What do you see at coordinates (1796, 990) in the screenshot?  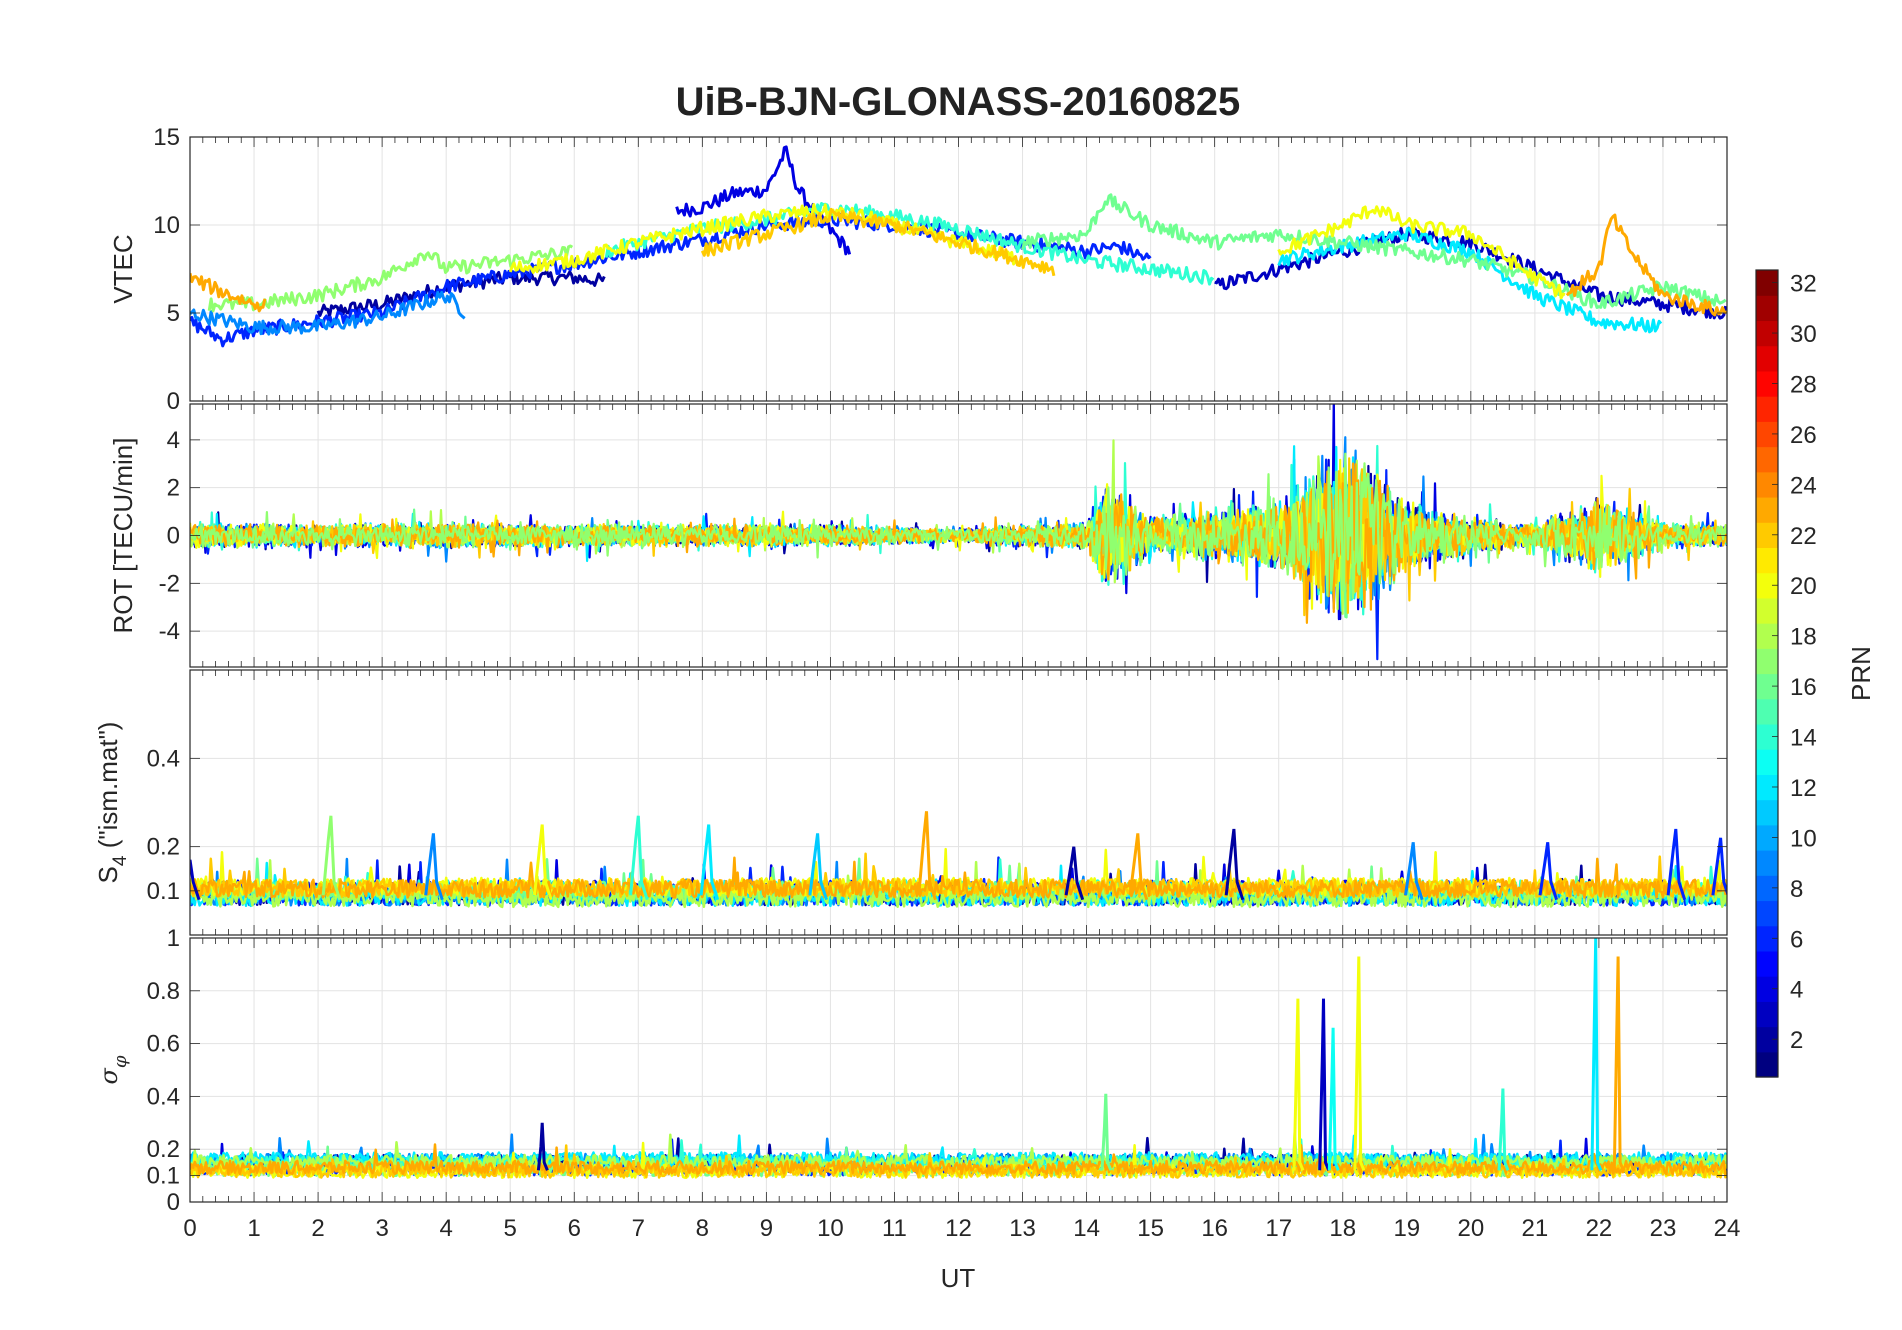 I see `colorbar-tick-label: 4` at bounding box center [1796, 990].